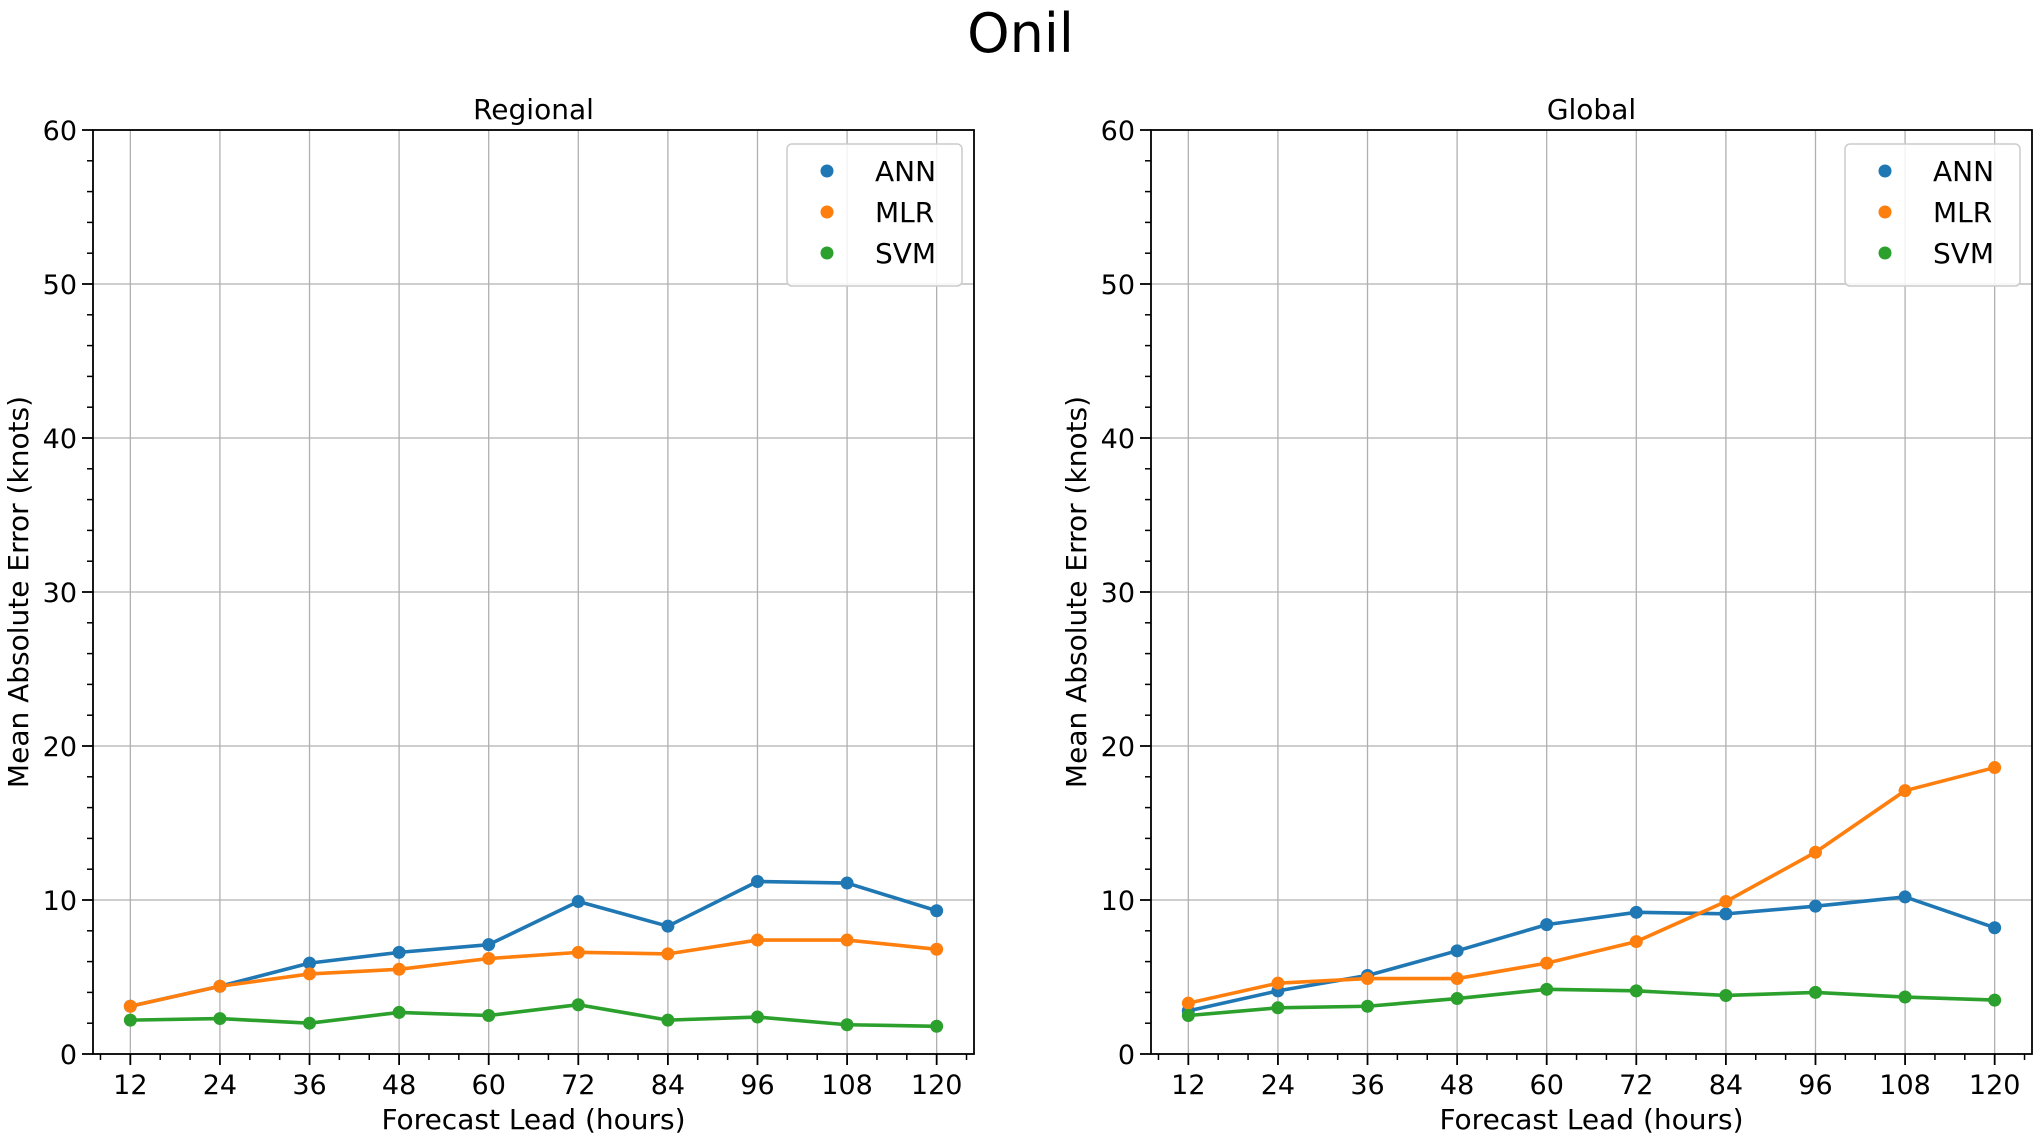 The width and height of the screenshot is (2041, 1140). Describe the element at coordinates (533, 109) in the screenshot. I see `panel-title: Regional` at that location.